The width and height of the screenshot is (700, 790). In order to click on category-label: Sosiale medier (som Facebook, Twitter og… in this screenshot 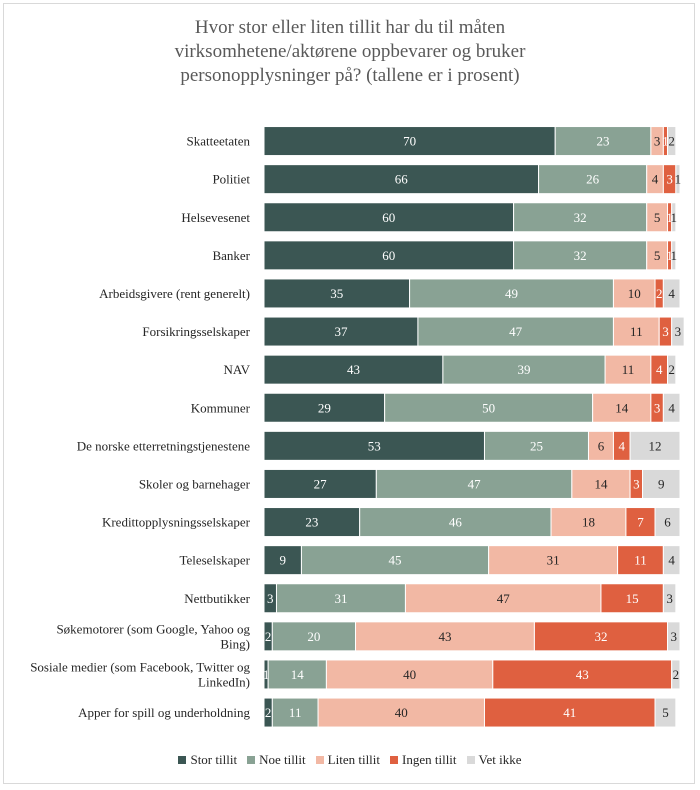, I will do `click(140, 674)`.